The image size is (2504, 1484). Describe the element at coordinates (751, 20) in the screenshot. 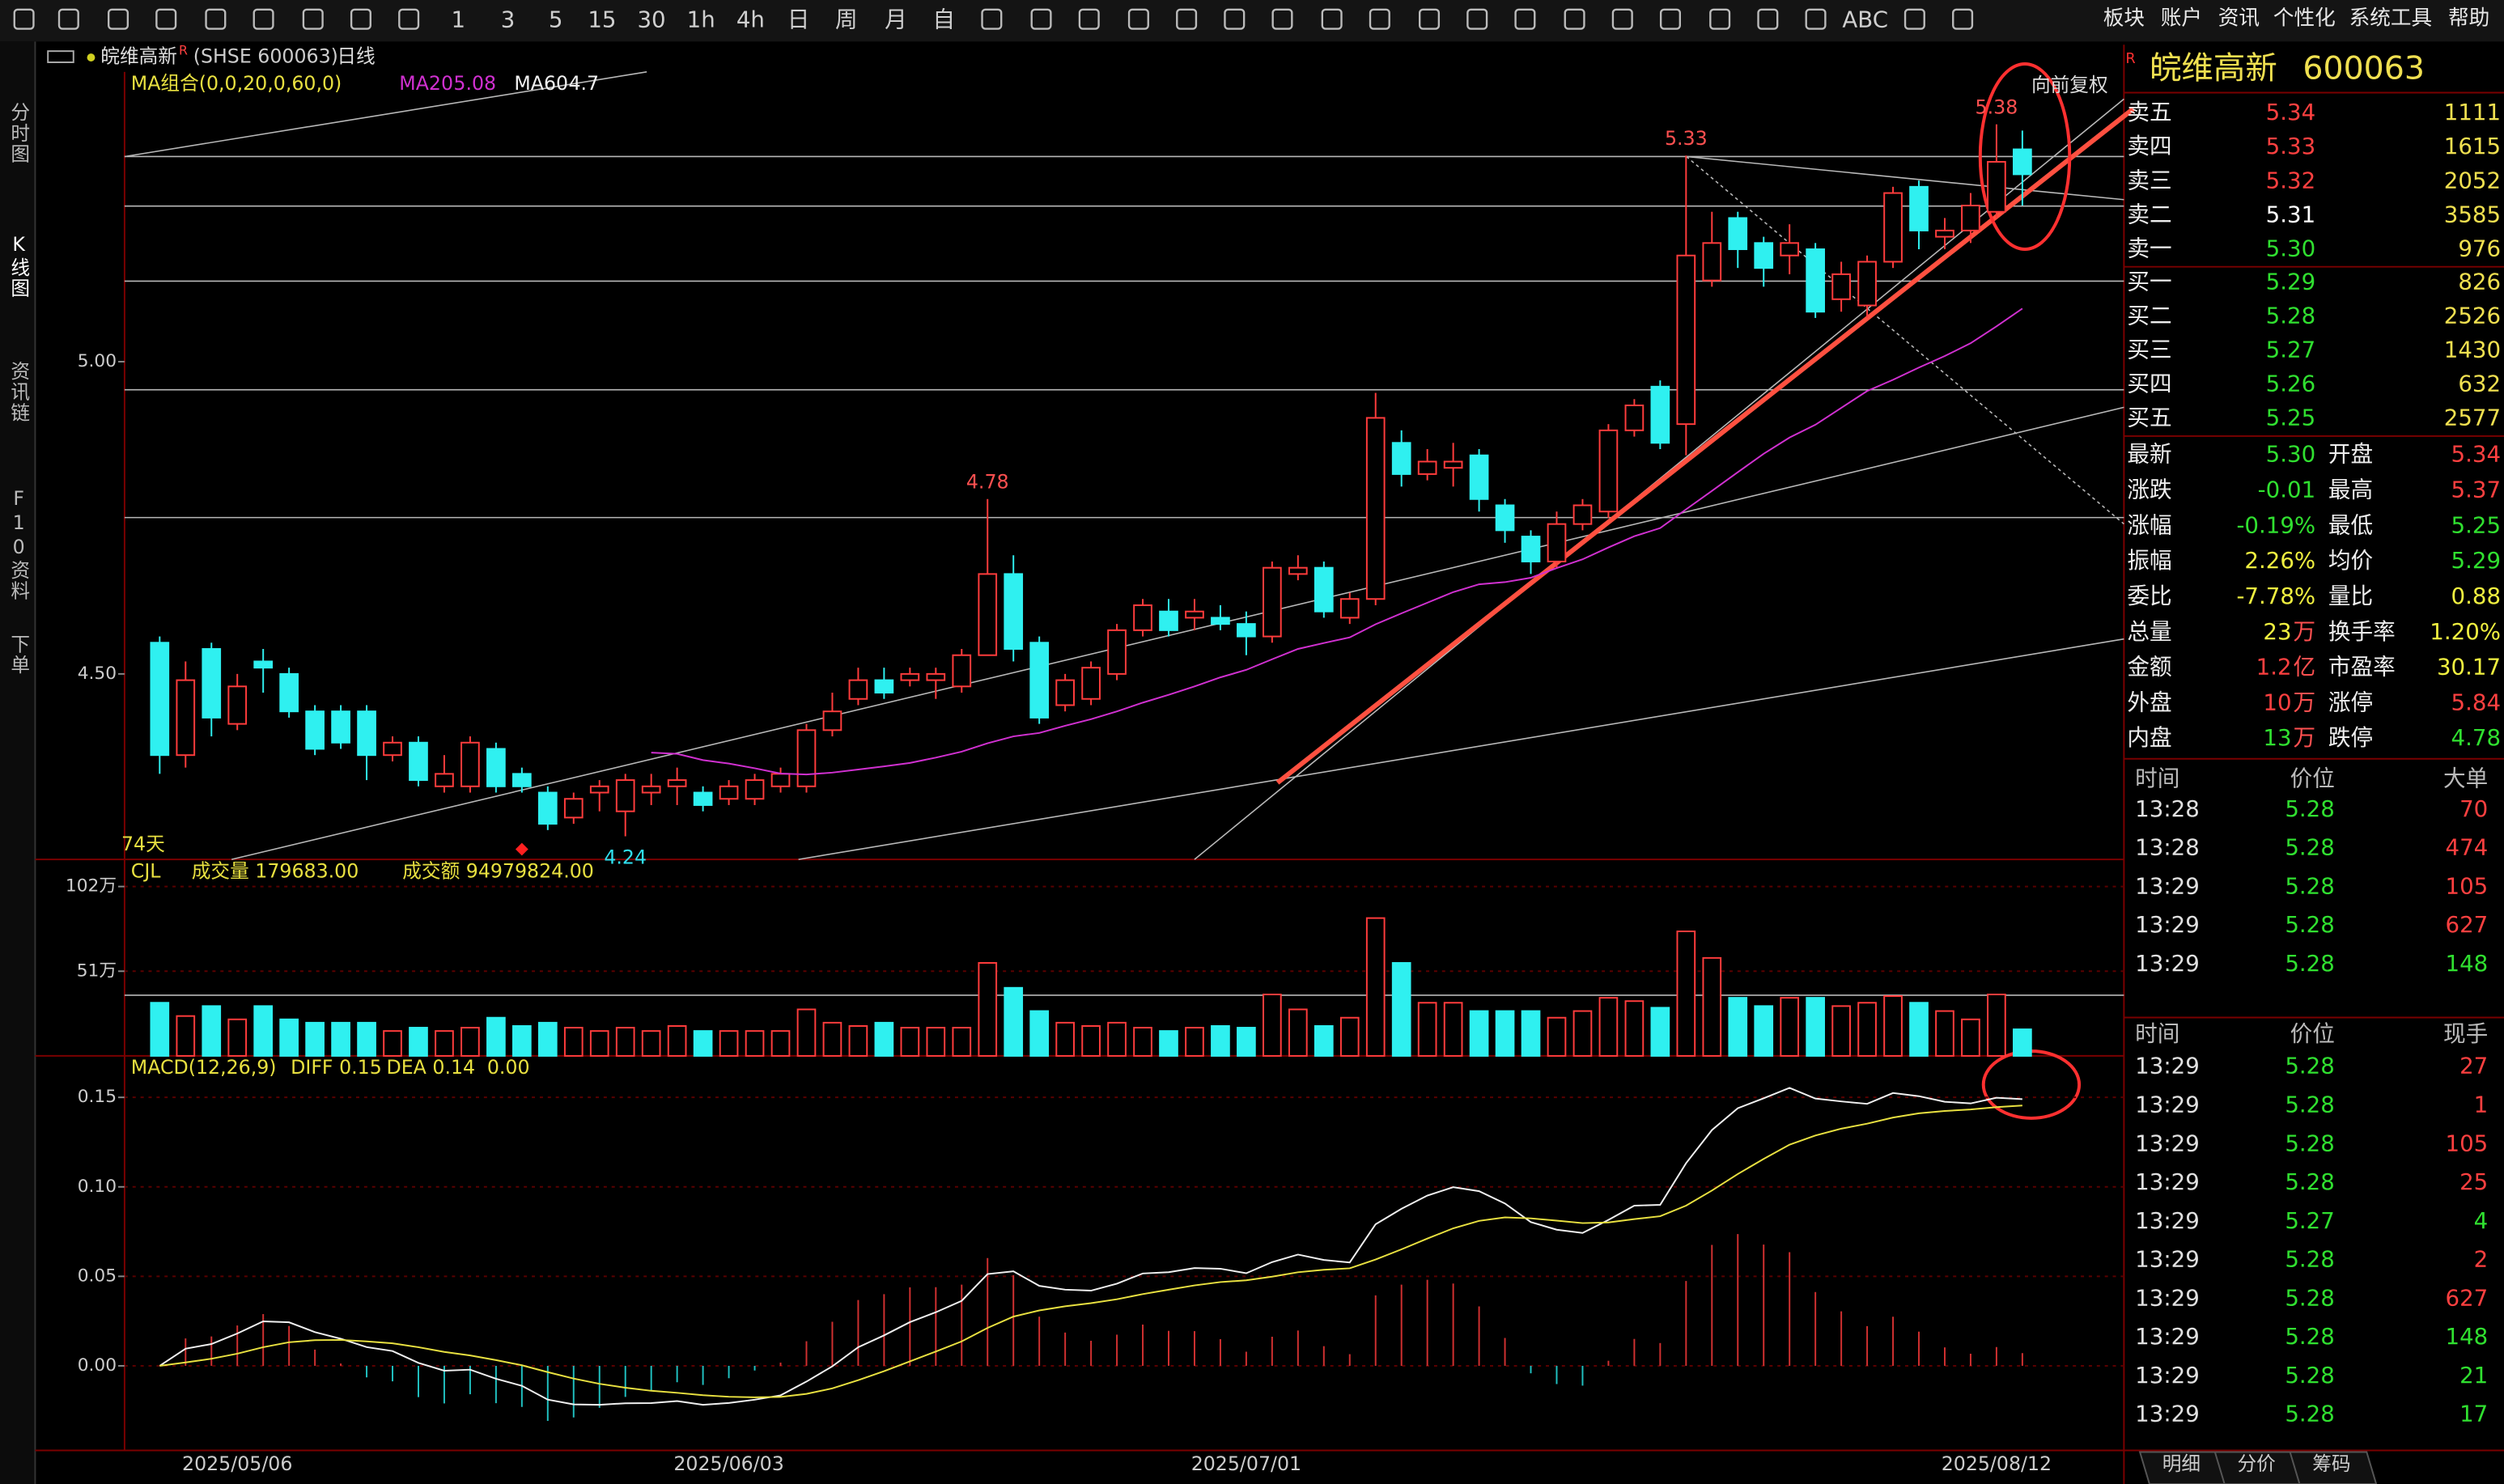

I see `period-button: 4h` at that location.